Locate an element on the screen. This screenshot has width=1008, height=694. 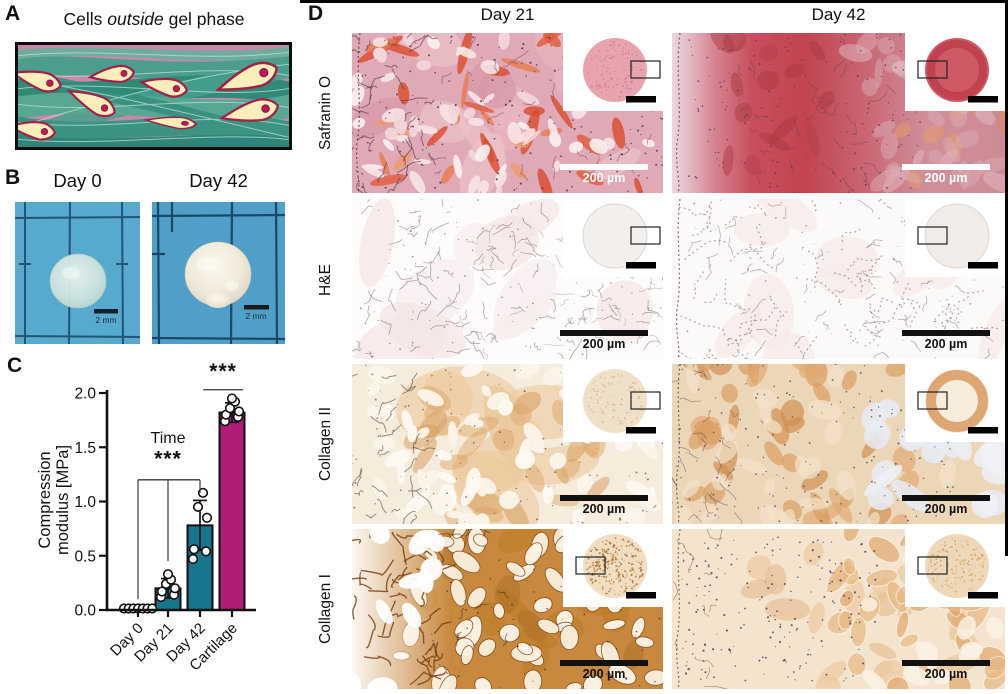
bar-cartilage is located at coordinates (232, 511).